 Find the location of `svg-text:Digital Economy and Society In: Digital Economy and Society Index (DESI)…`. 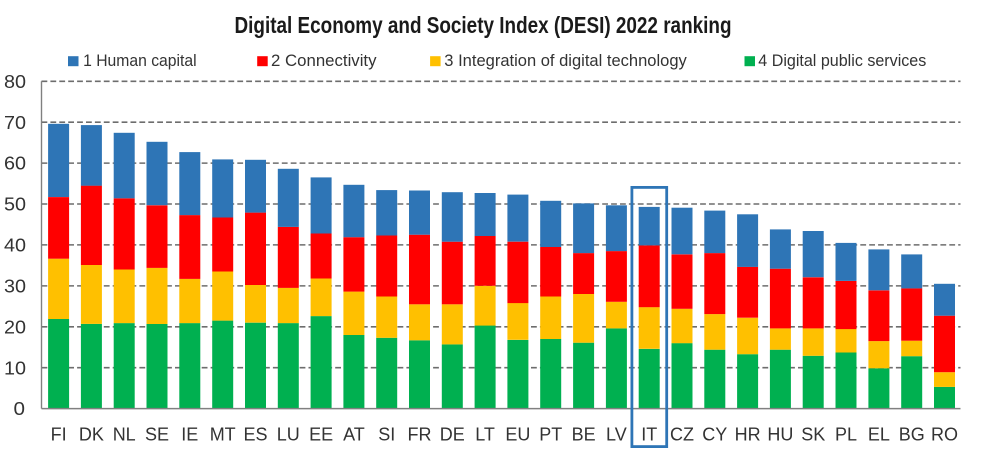

svg-text:Digital Economy and Society In: Digital Economy and Society Index (DESI)… is located at coordinates (483, 25).